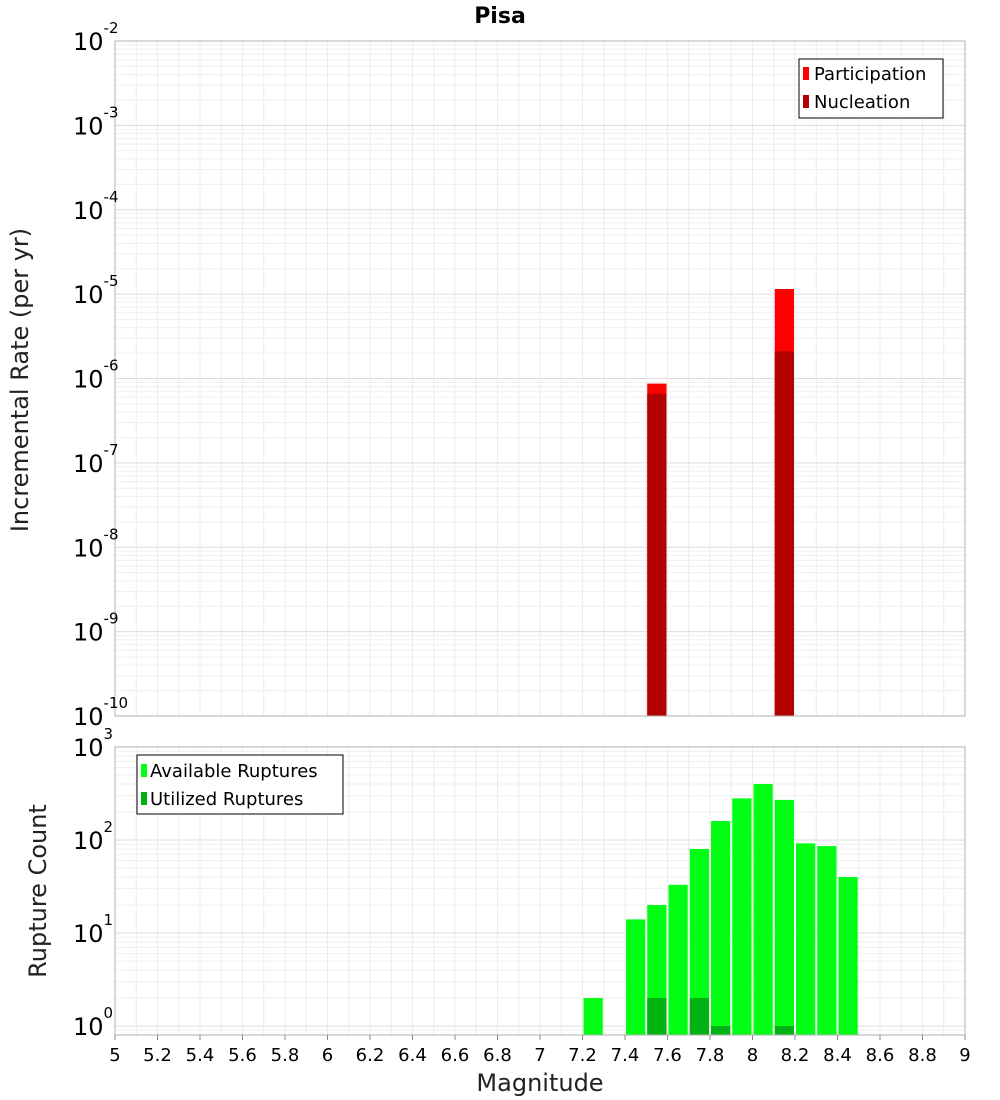 The height and width of the screenshot is (1100, 1000). I want to click on legend-swatch-available, so click(144, 770).